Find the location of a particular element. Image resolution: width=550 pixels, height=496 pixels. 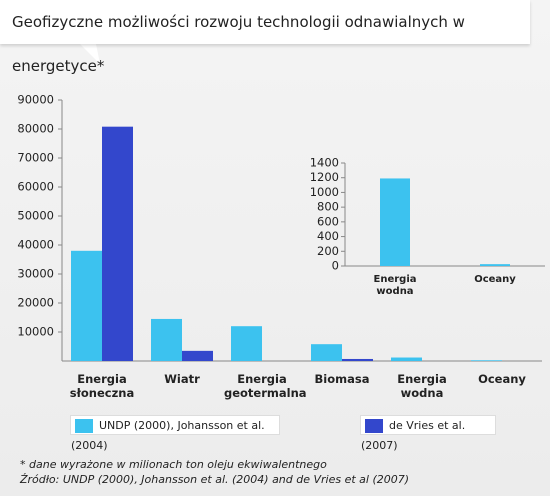

y-tick-label: 1400 is located at coordinates (324, 163).